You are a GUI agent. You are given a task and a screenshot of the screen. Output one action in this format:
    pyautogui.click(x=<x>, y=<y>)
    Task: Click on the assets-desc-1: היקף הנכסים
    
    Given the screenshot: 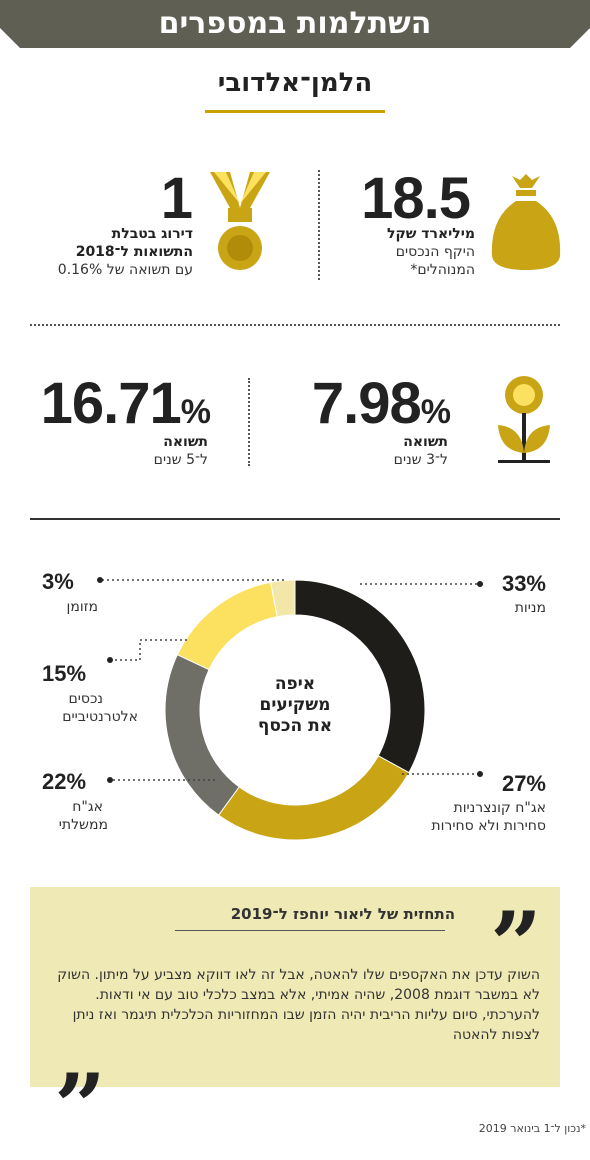 What is the action you would take?
    pyautogui.click(x=435, y=252)
    